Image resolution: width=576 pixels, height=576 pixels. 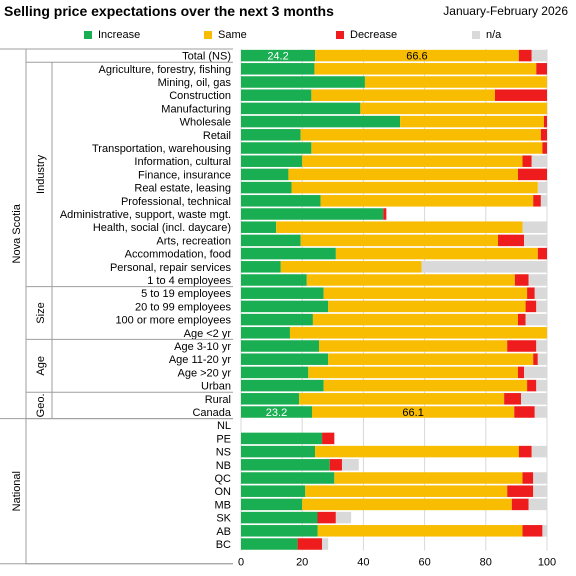 What do you see at coordinates (223, 439) in the screenshot?
I see `category-label-29: PE` at bounding box center [223, 439].